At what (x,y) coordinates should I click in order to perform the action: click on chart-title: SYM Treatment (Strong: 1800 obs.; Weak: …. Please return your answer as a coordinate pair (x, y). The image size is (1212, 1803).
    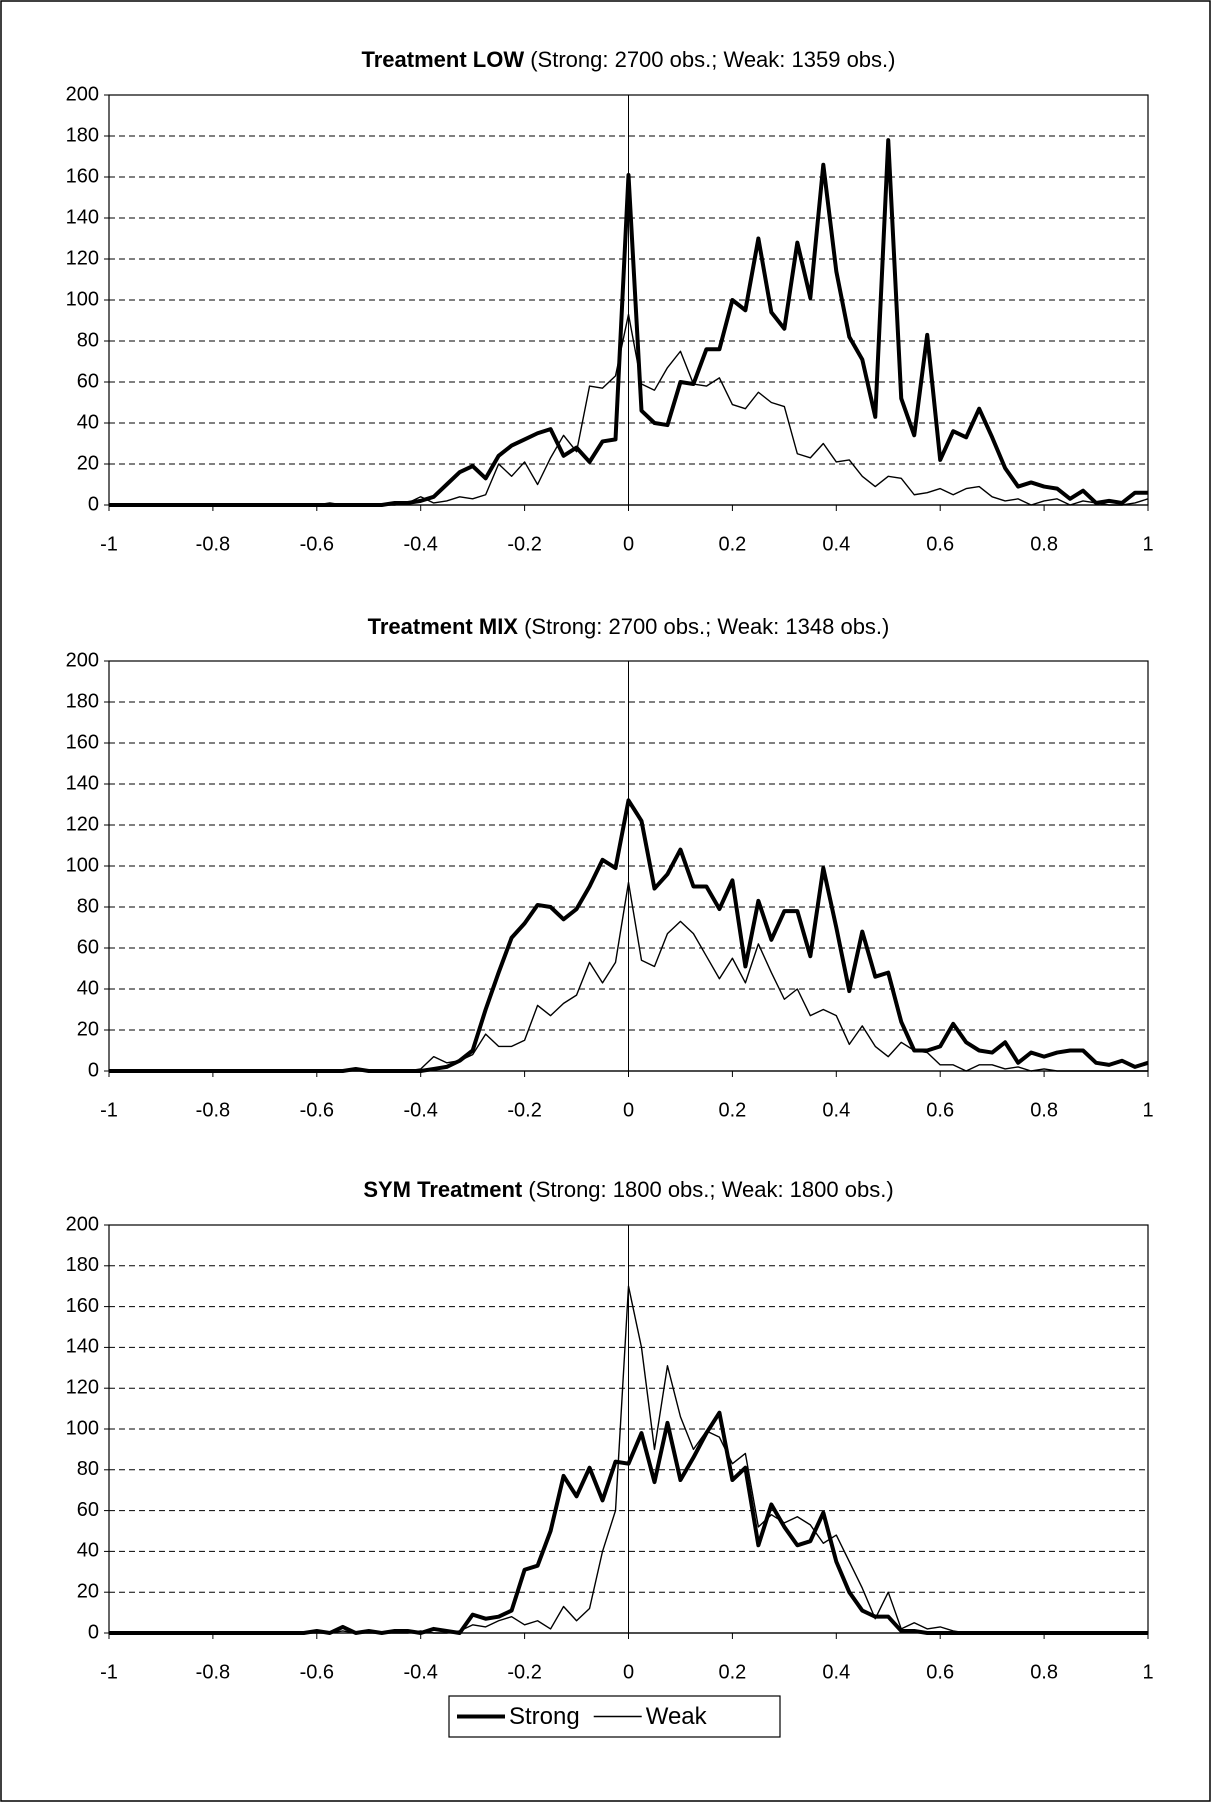
    Looking at the image, I should click on (628, 1189).